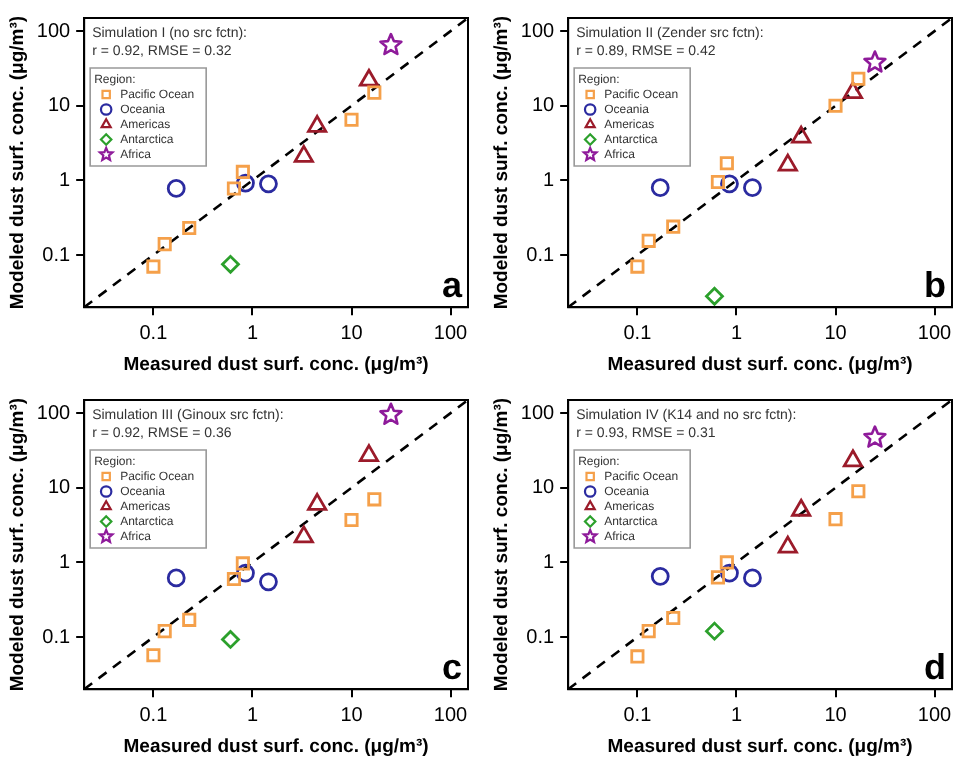 This screenshot has width=970, height=766. Describe the element at coordinates (452, 285) in the screenshot. I see `annotation: a` at that location.